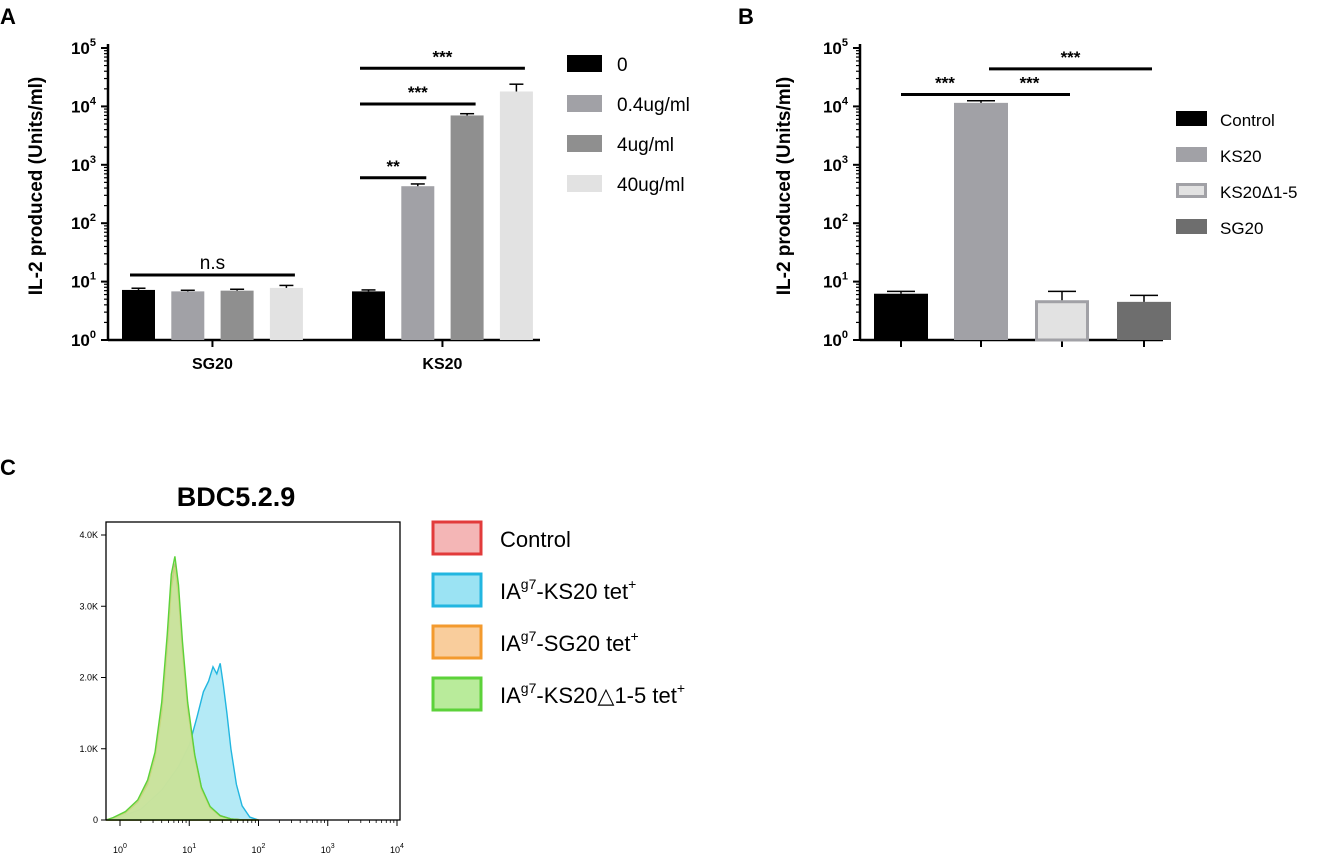 The height and width of the screenshot is (864, 1318). I want to click on panel-c-legend-label: IAg7-SG20 tet+, so click(569, 642).